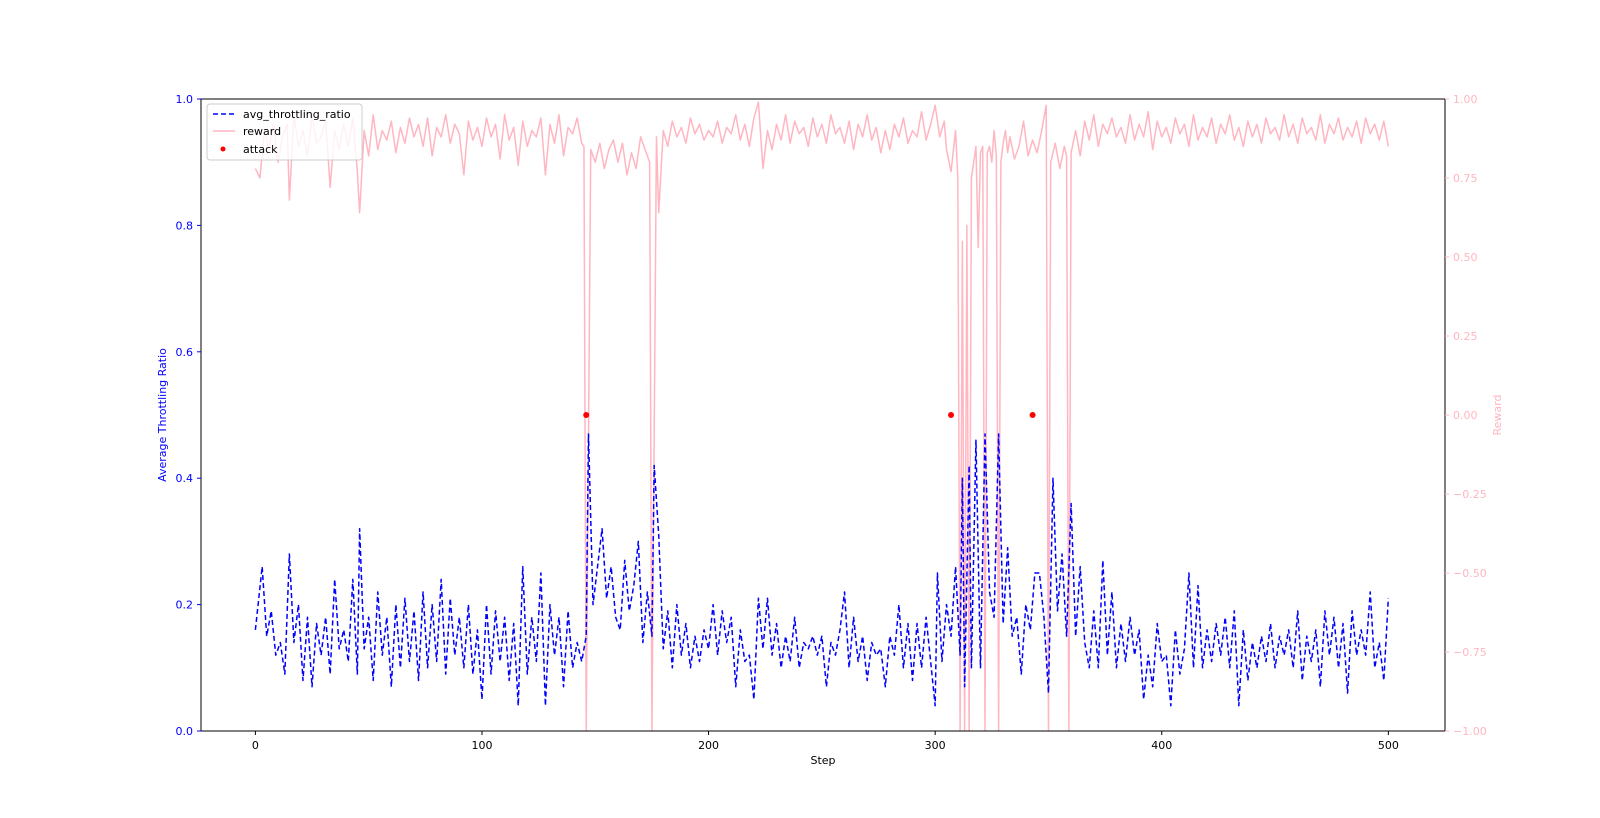  Describe the element at coordinates (262, 131) in the screenshot. I see `legend-reward-label: reward` at that location.